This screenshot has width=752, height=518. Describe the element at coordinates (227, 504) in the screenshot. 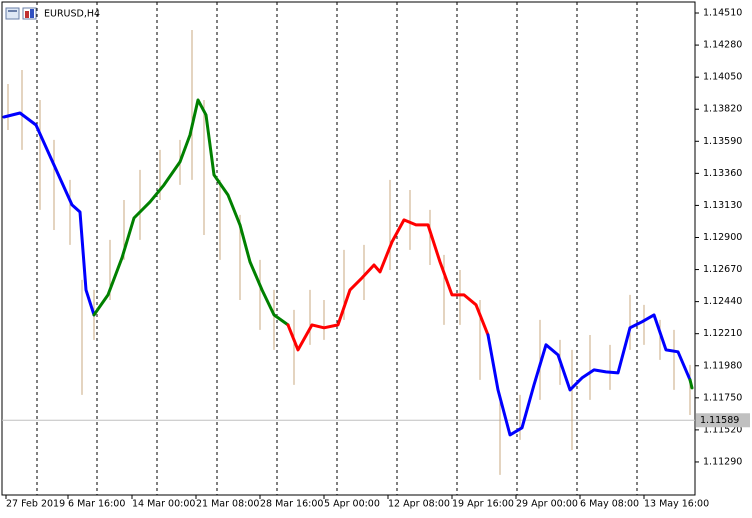

I see `x-tick-label: 21 Mar 08:00` at that location.